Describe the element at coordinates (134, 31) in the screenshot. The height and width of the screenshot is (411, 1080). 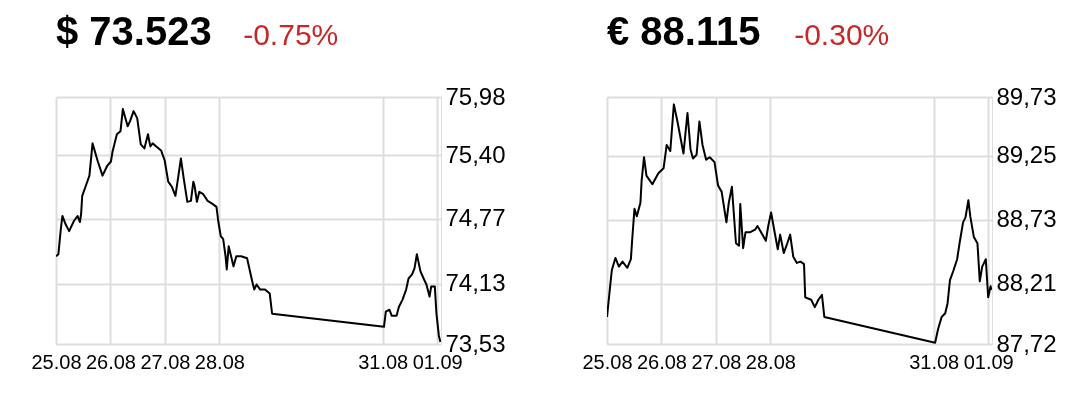
I see `chart-title: $ 73.523` at that location.